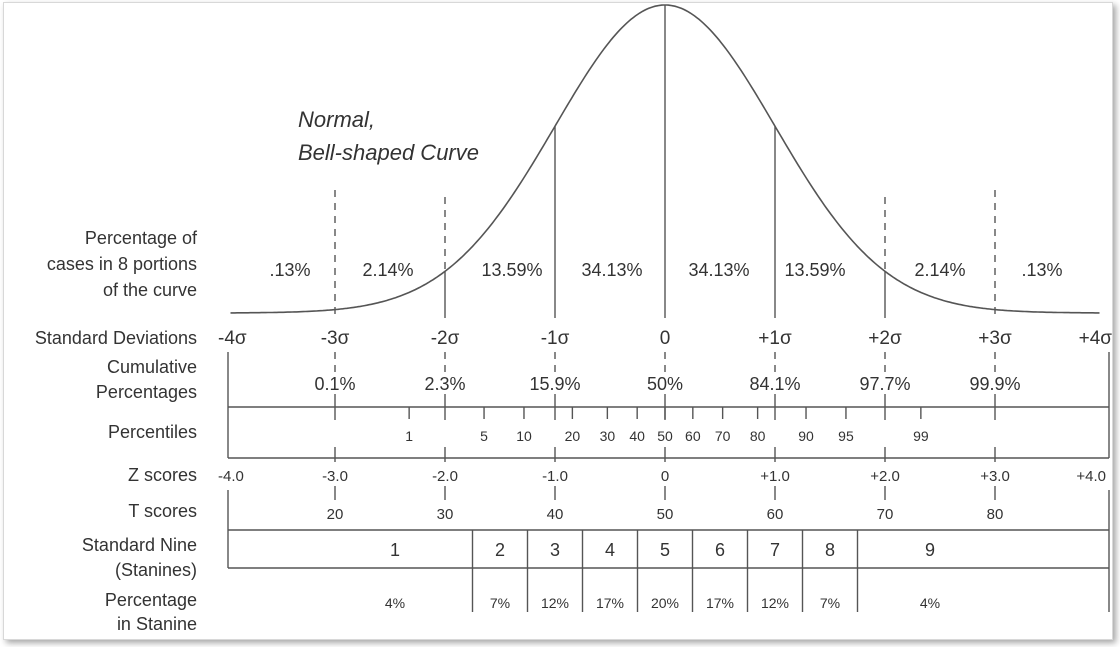 This screenshot has width=1120, height=647. I want to click on percentile-label: 5, so click(484, 436).